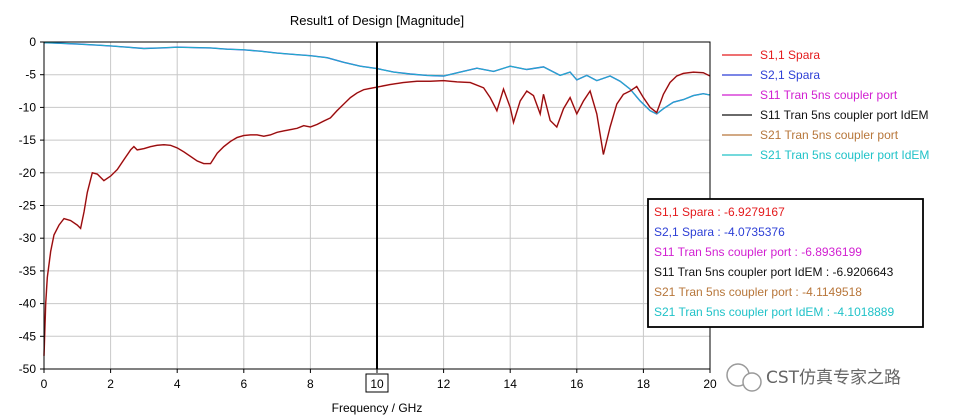 The width and height of the screenshot is (975, 418). What do you see at coordinates (719, 212) in the screenshot?
I see `readout-line: S1,1 Spara : -6.9279167` at bounding box center [719, 212].